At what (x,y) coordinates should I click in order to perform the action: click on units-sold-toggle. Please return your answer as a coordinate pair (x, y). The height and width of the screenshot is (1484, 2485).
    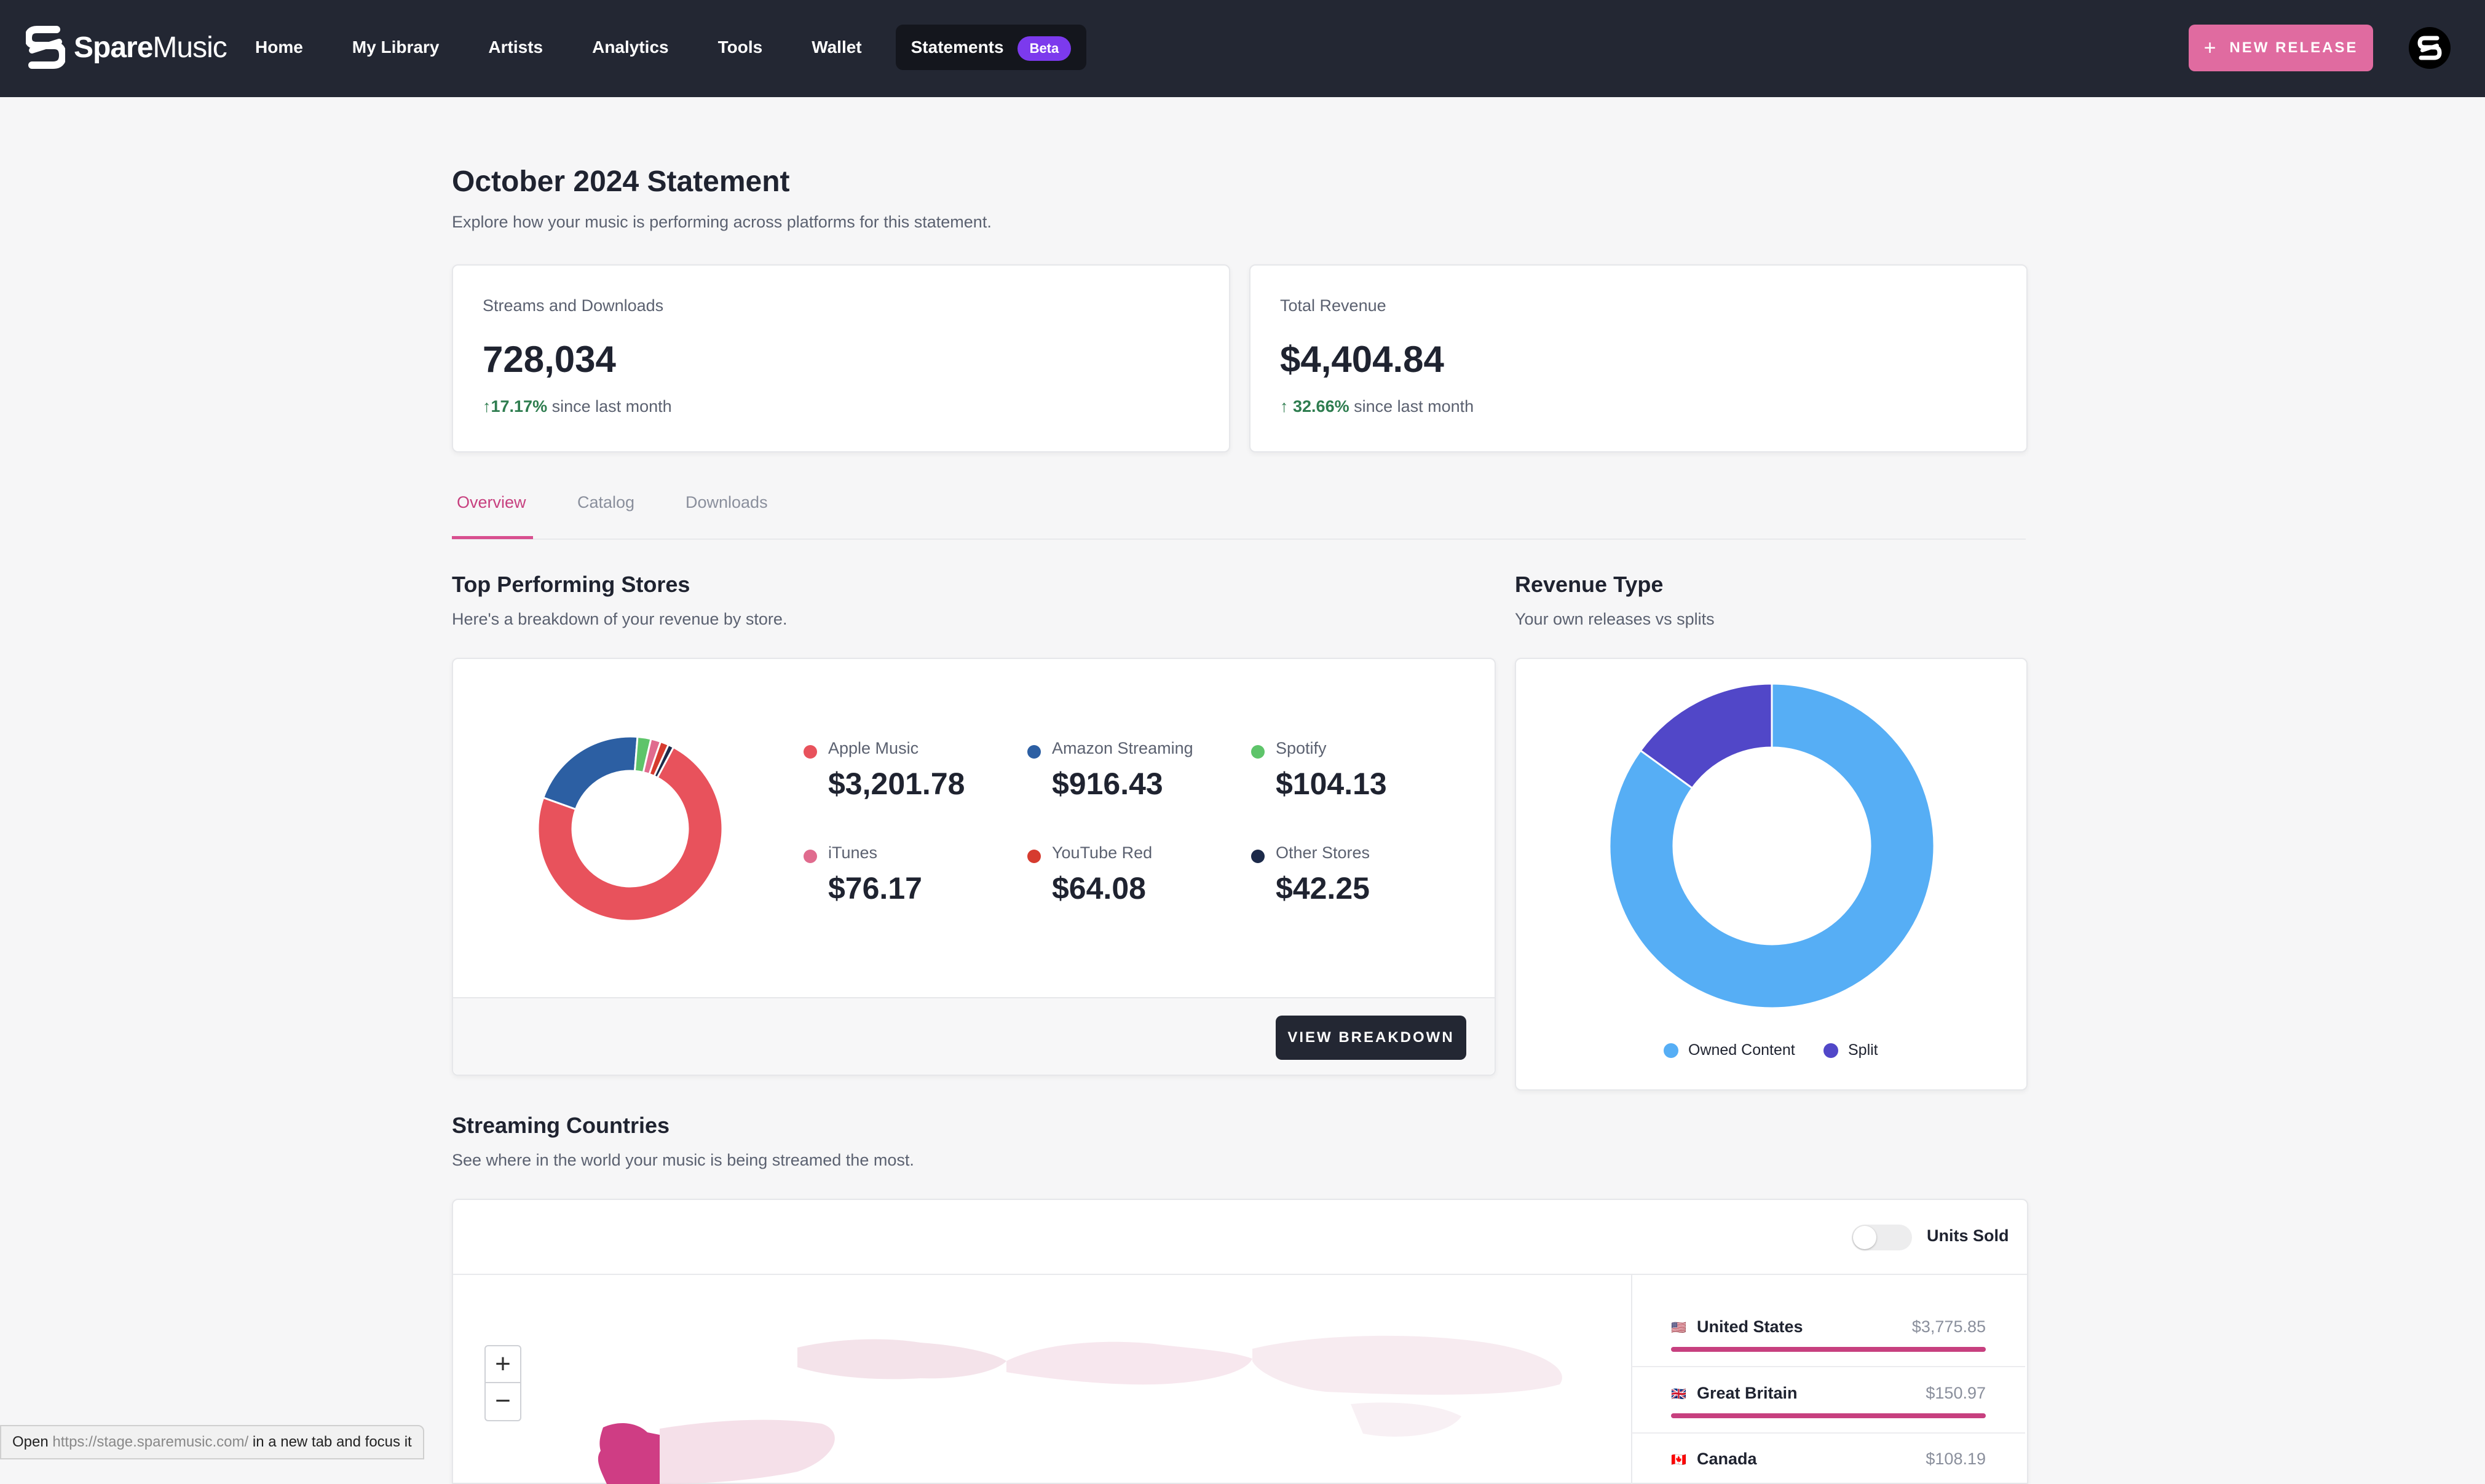
    Looking at the image, I should click on (1882, 1237).